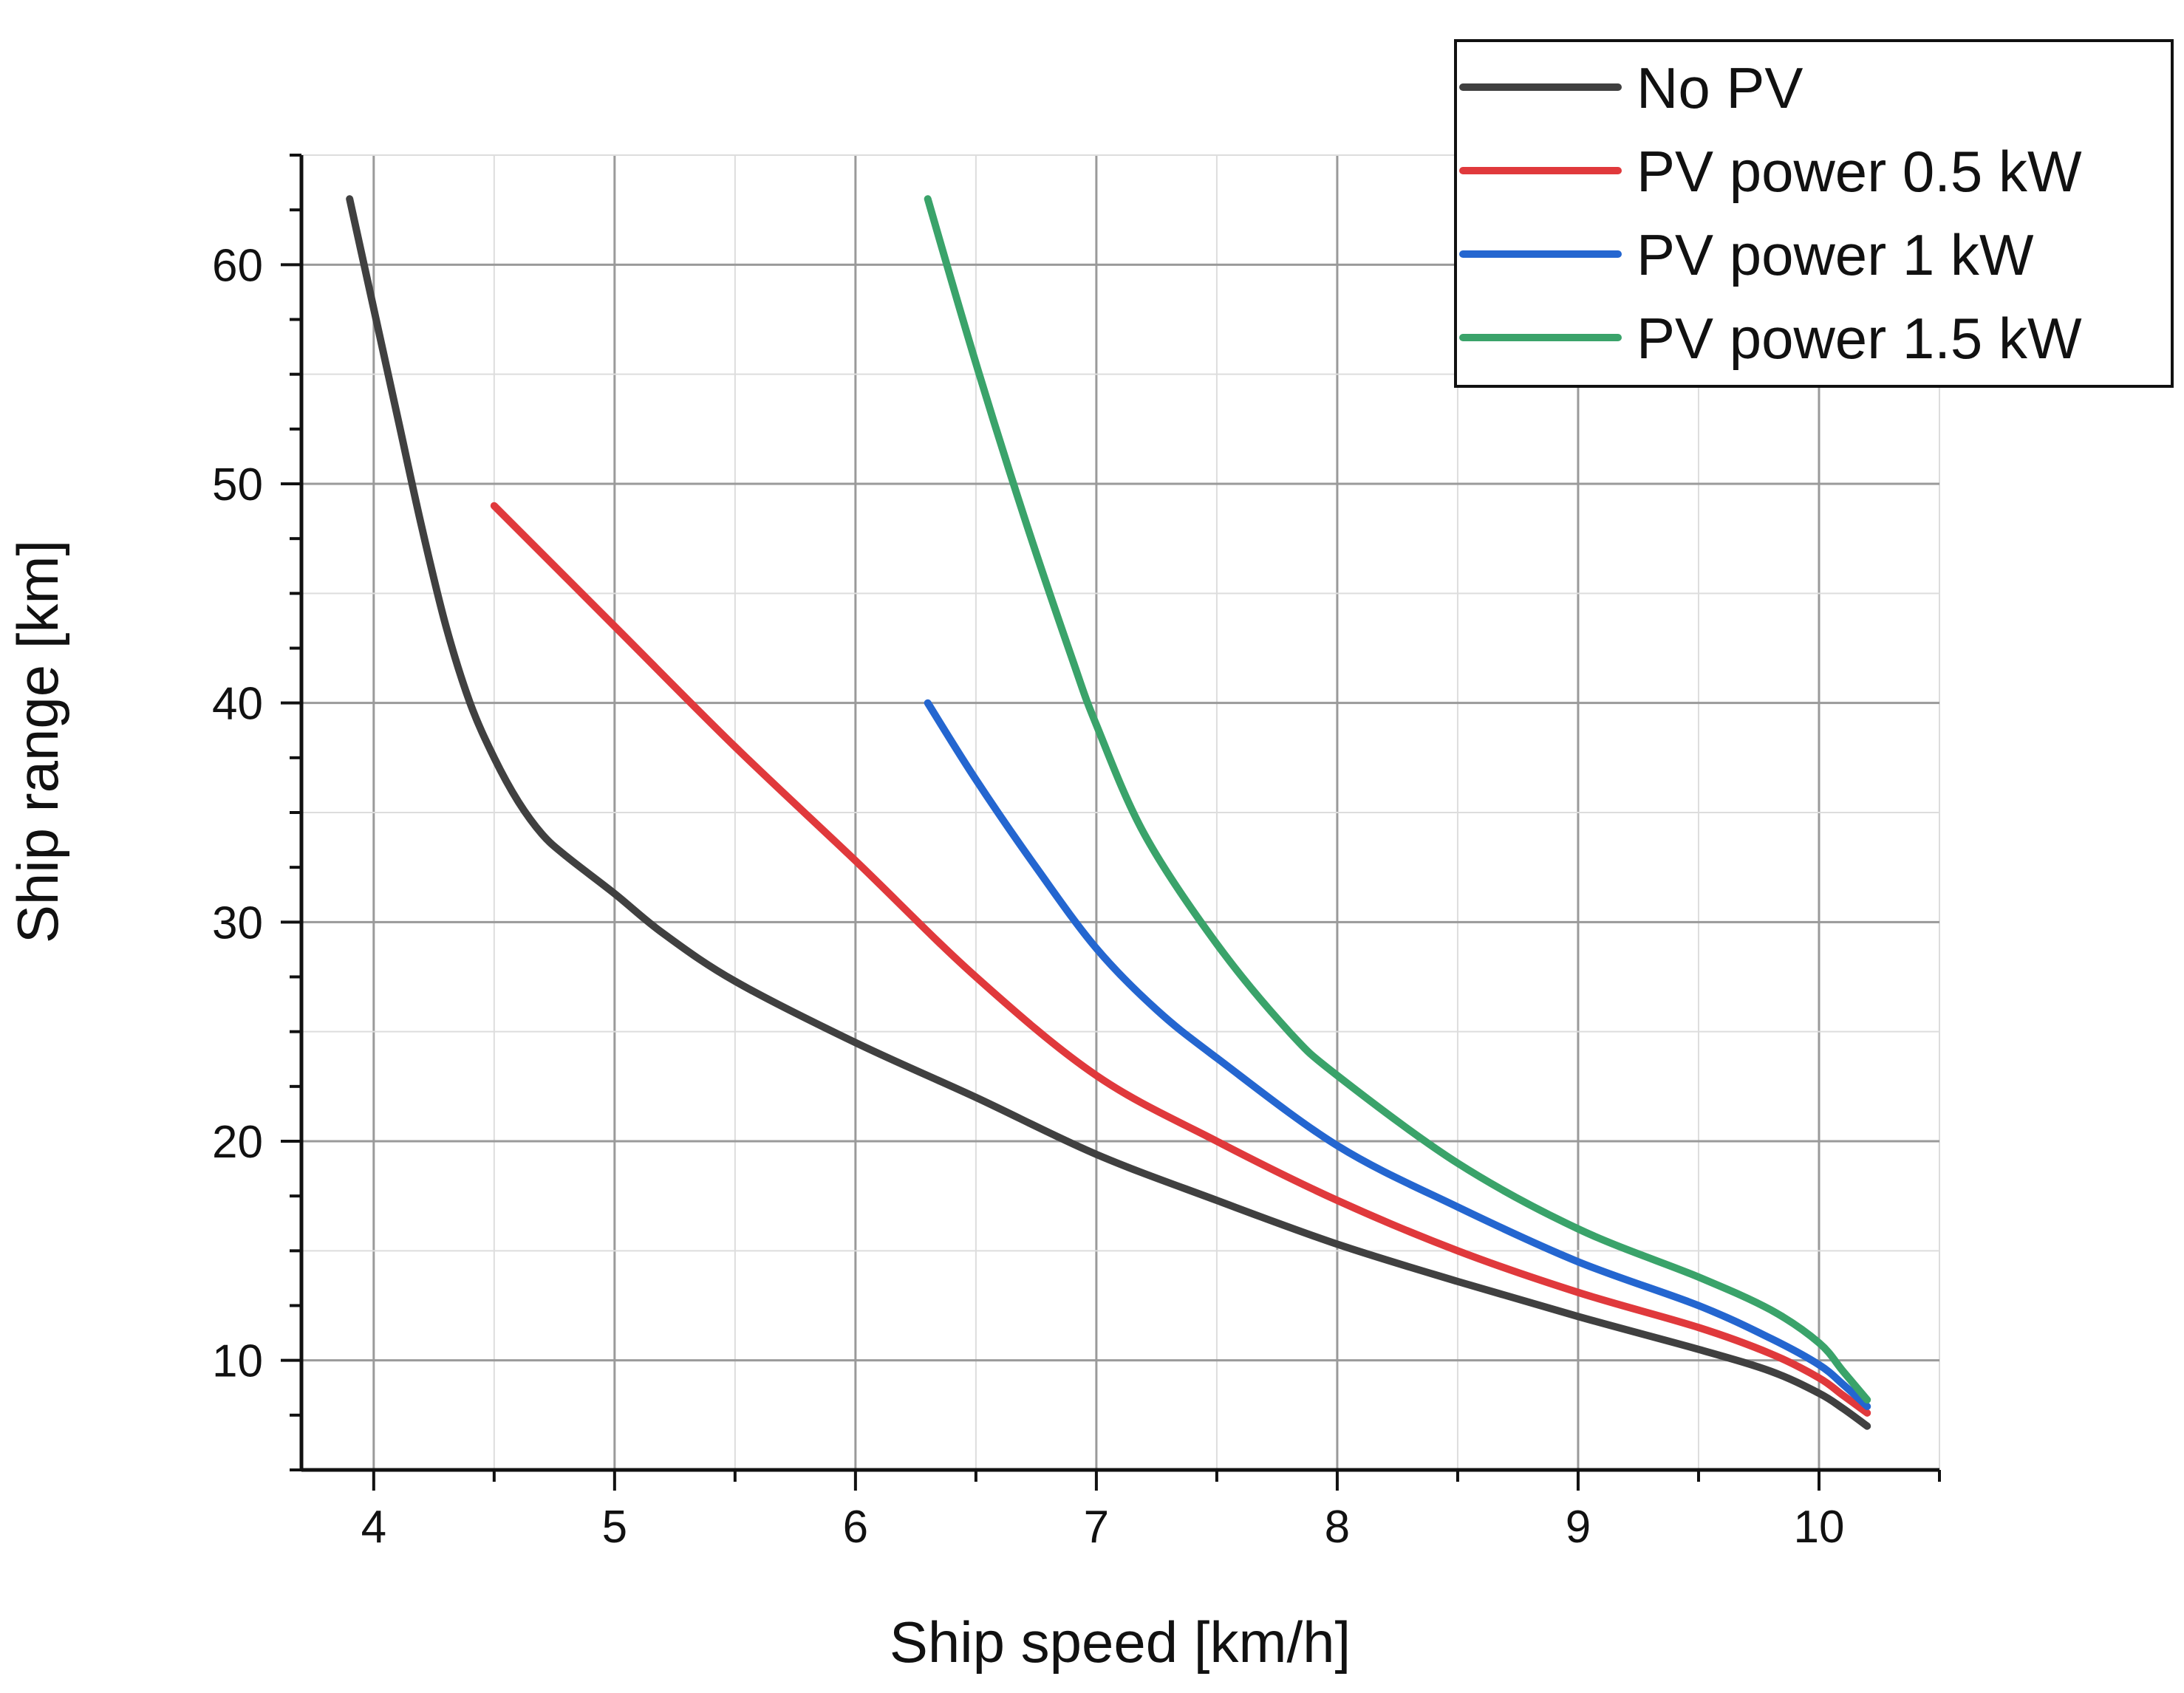 This screenshot has width=2184, height=1693. I want to click on legend-label: No PV, so click(1720, 87).